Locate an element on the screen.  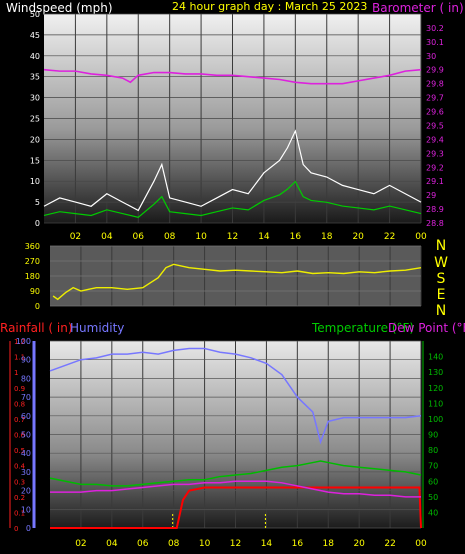
rain-tick-label: 0.6 is located at coordinates (20, 436).